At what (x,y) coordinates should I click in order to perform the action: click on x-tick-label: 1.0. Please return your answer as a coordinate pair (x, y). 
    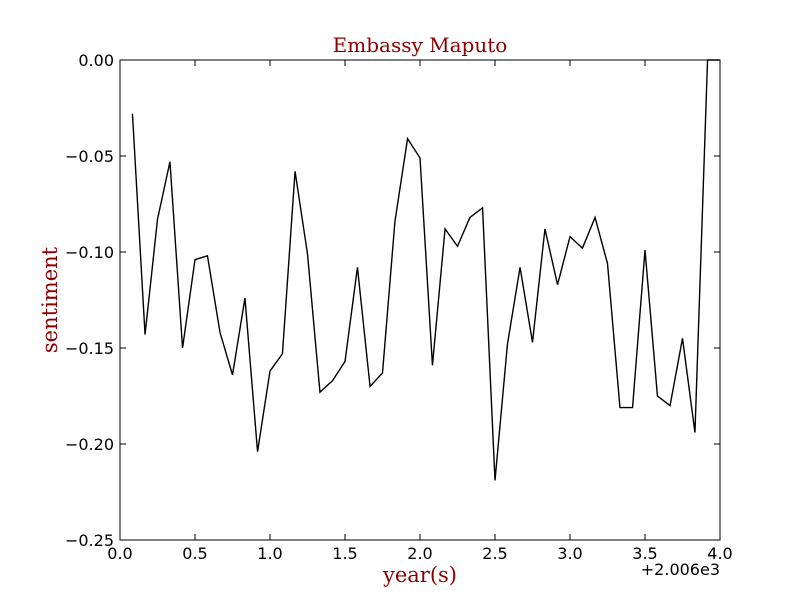
    Looking at the image, I should click on (269, 553).